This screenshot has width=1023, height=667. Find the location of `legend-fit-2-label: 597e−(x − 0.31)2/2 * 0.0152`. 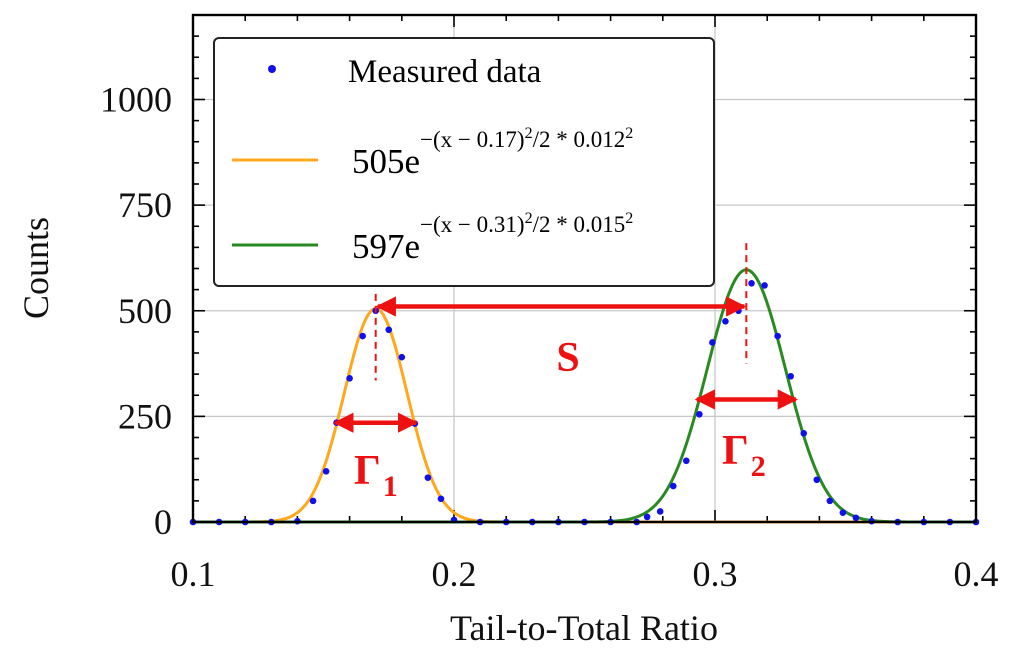

legend-fit-2-label: 597e−(x − 0.31)2/2 * 0.0152 is located at coordinates (492, 238).